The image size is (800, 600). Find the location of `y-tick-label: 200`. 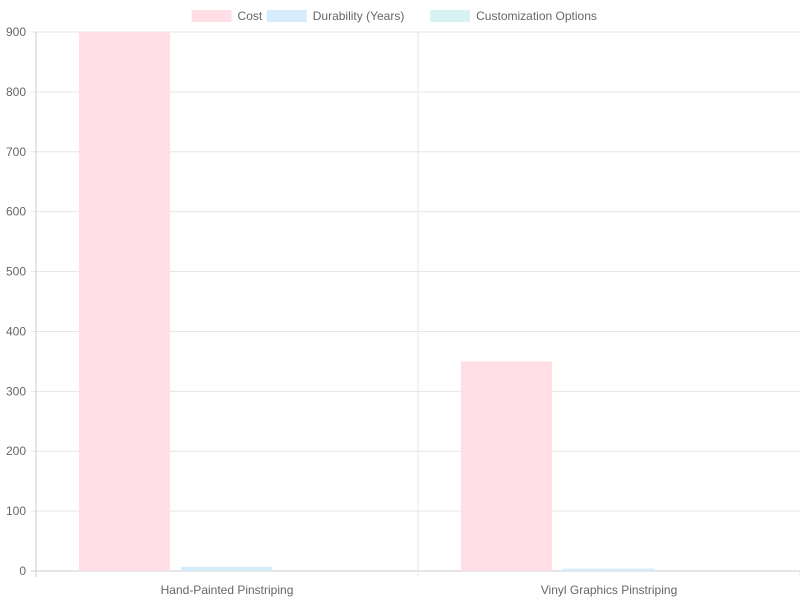

y-tick-label: 200 is located at coordinates (16, 451).